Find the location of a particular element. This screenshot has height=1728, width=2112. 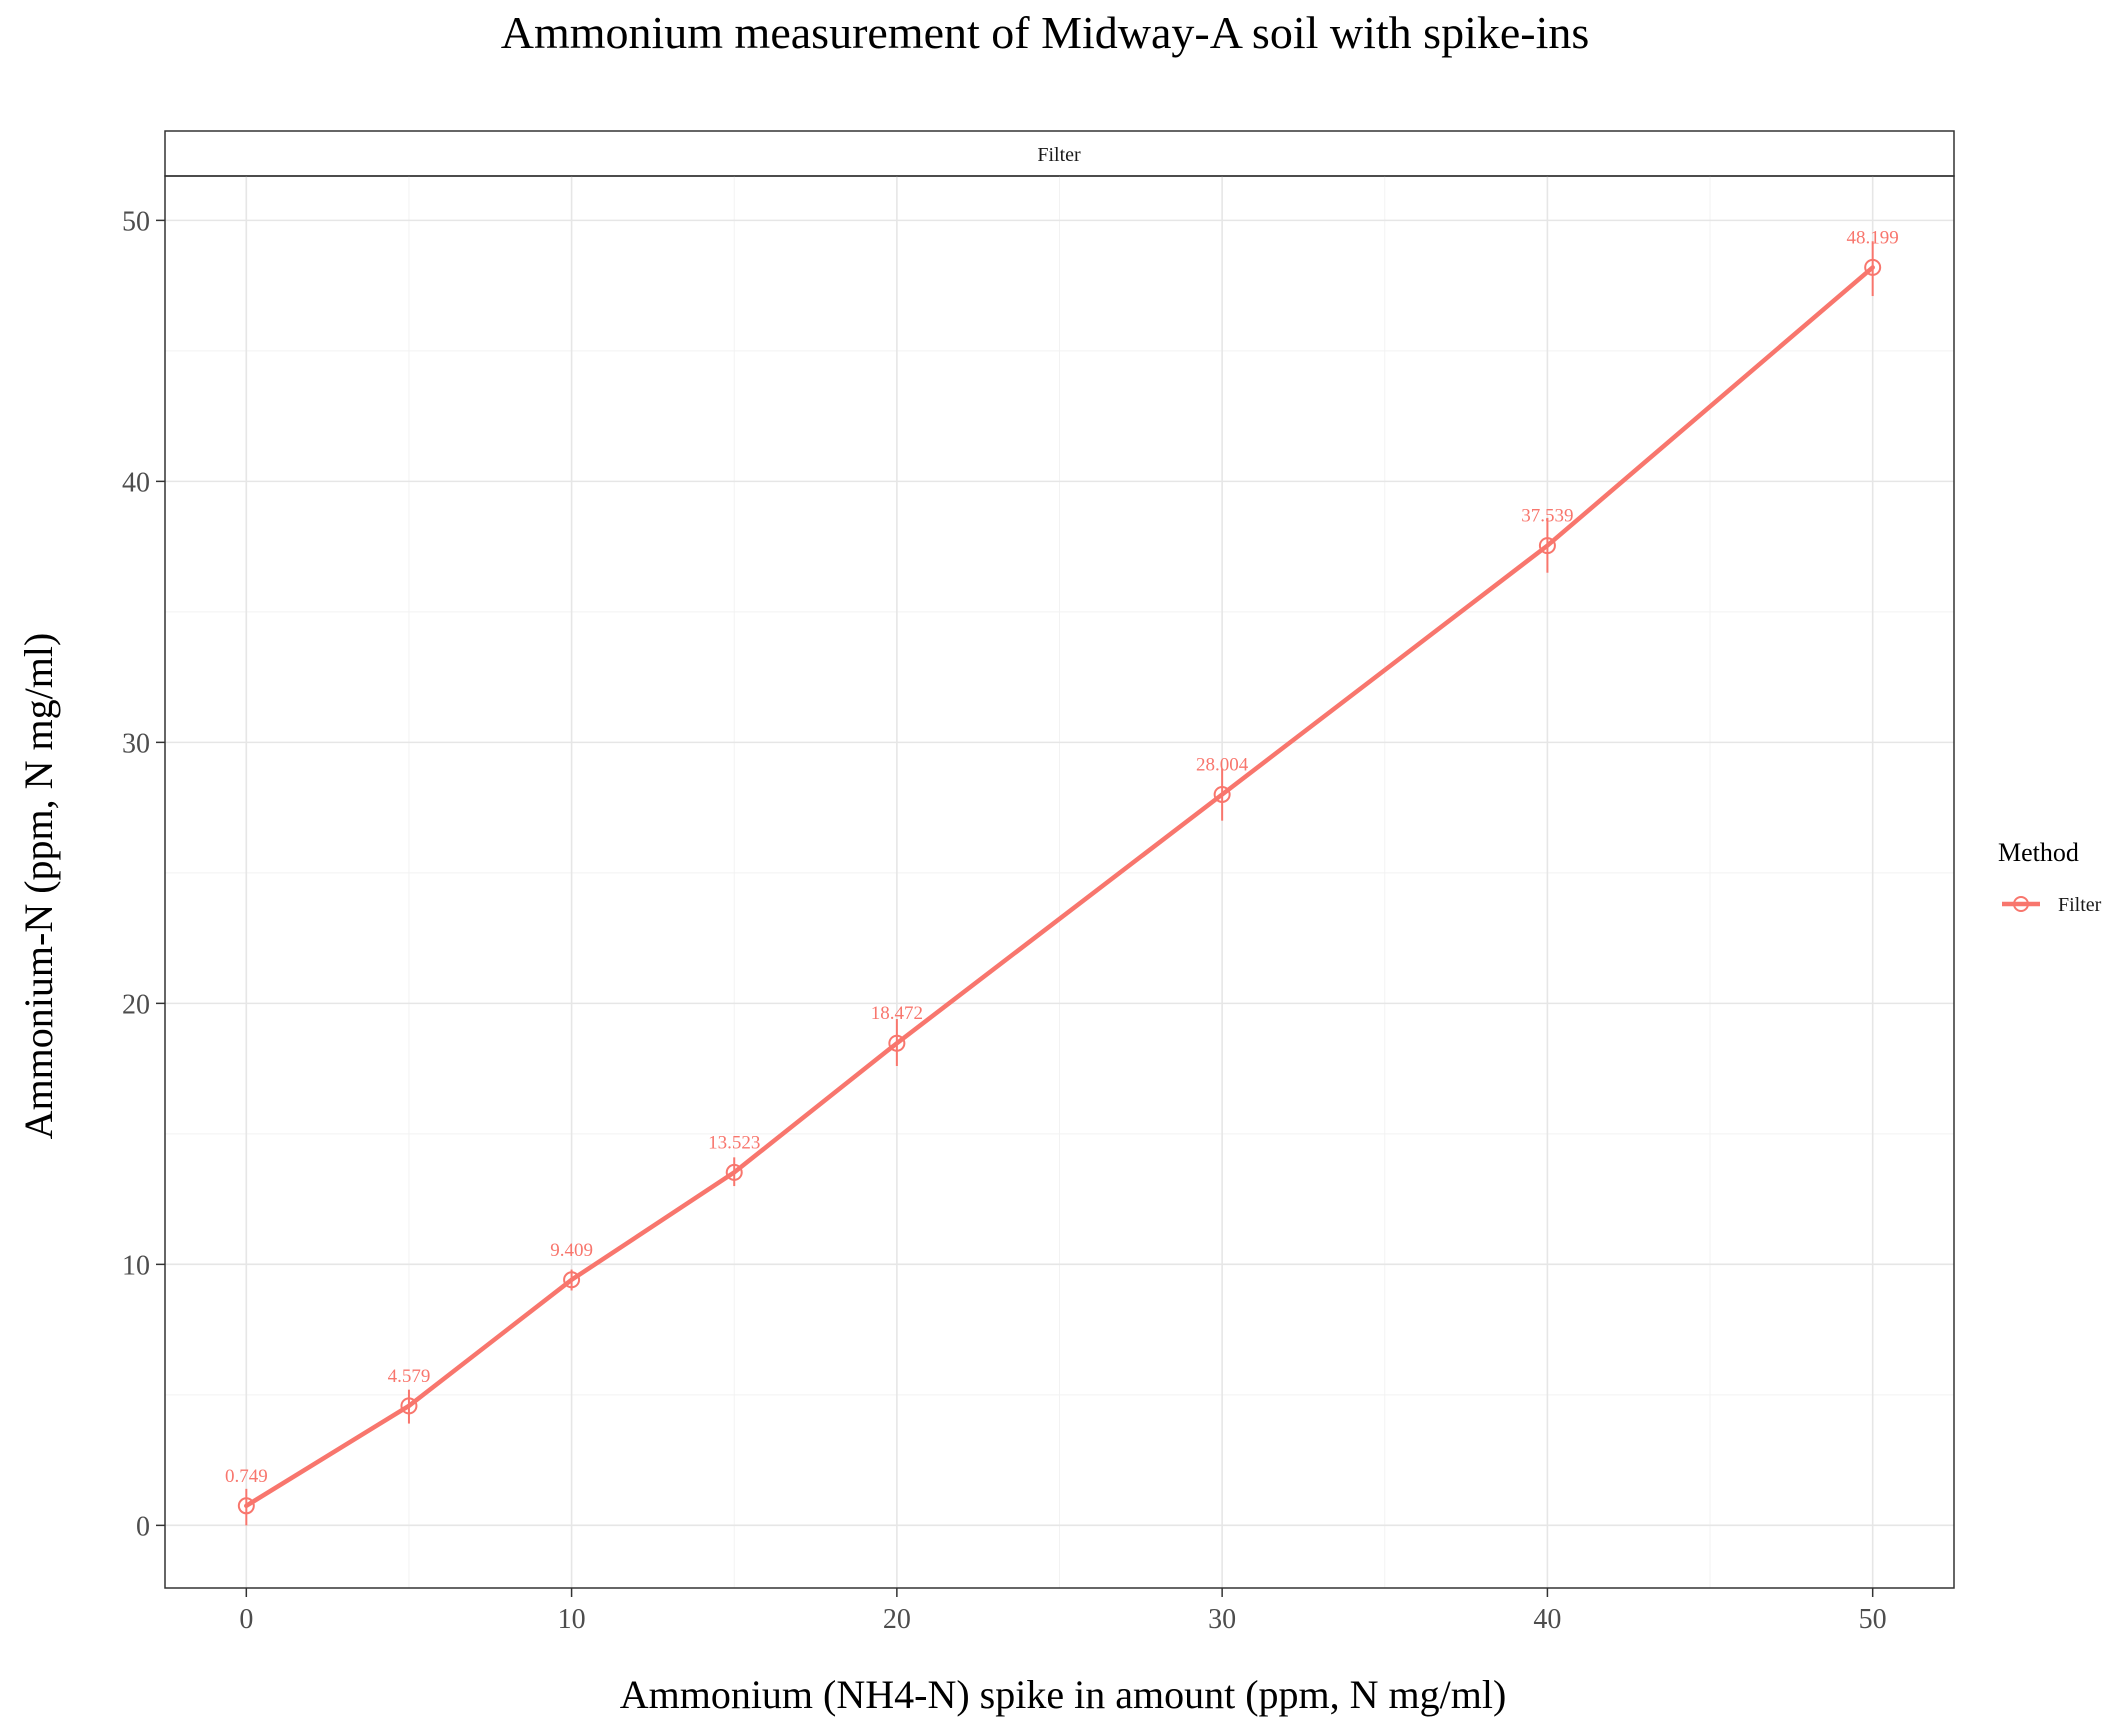

y-axis: 0 10 20 30 40 50 is located at coordinates (143, 874).